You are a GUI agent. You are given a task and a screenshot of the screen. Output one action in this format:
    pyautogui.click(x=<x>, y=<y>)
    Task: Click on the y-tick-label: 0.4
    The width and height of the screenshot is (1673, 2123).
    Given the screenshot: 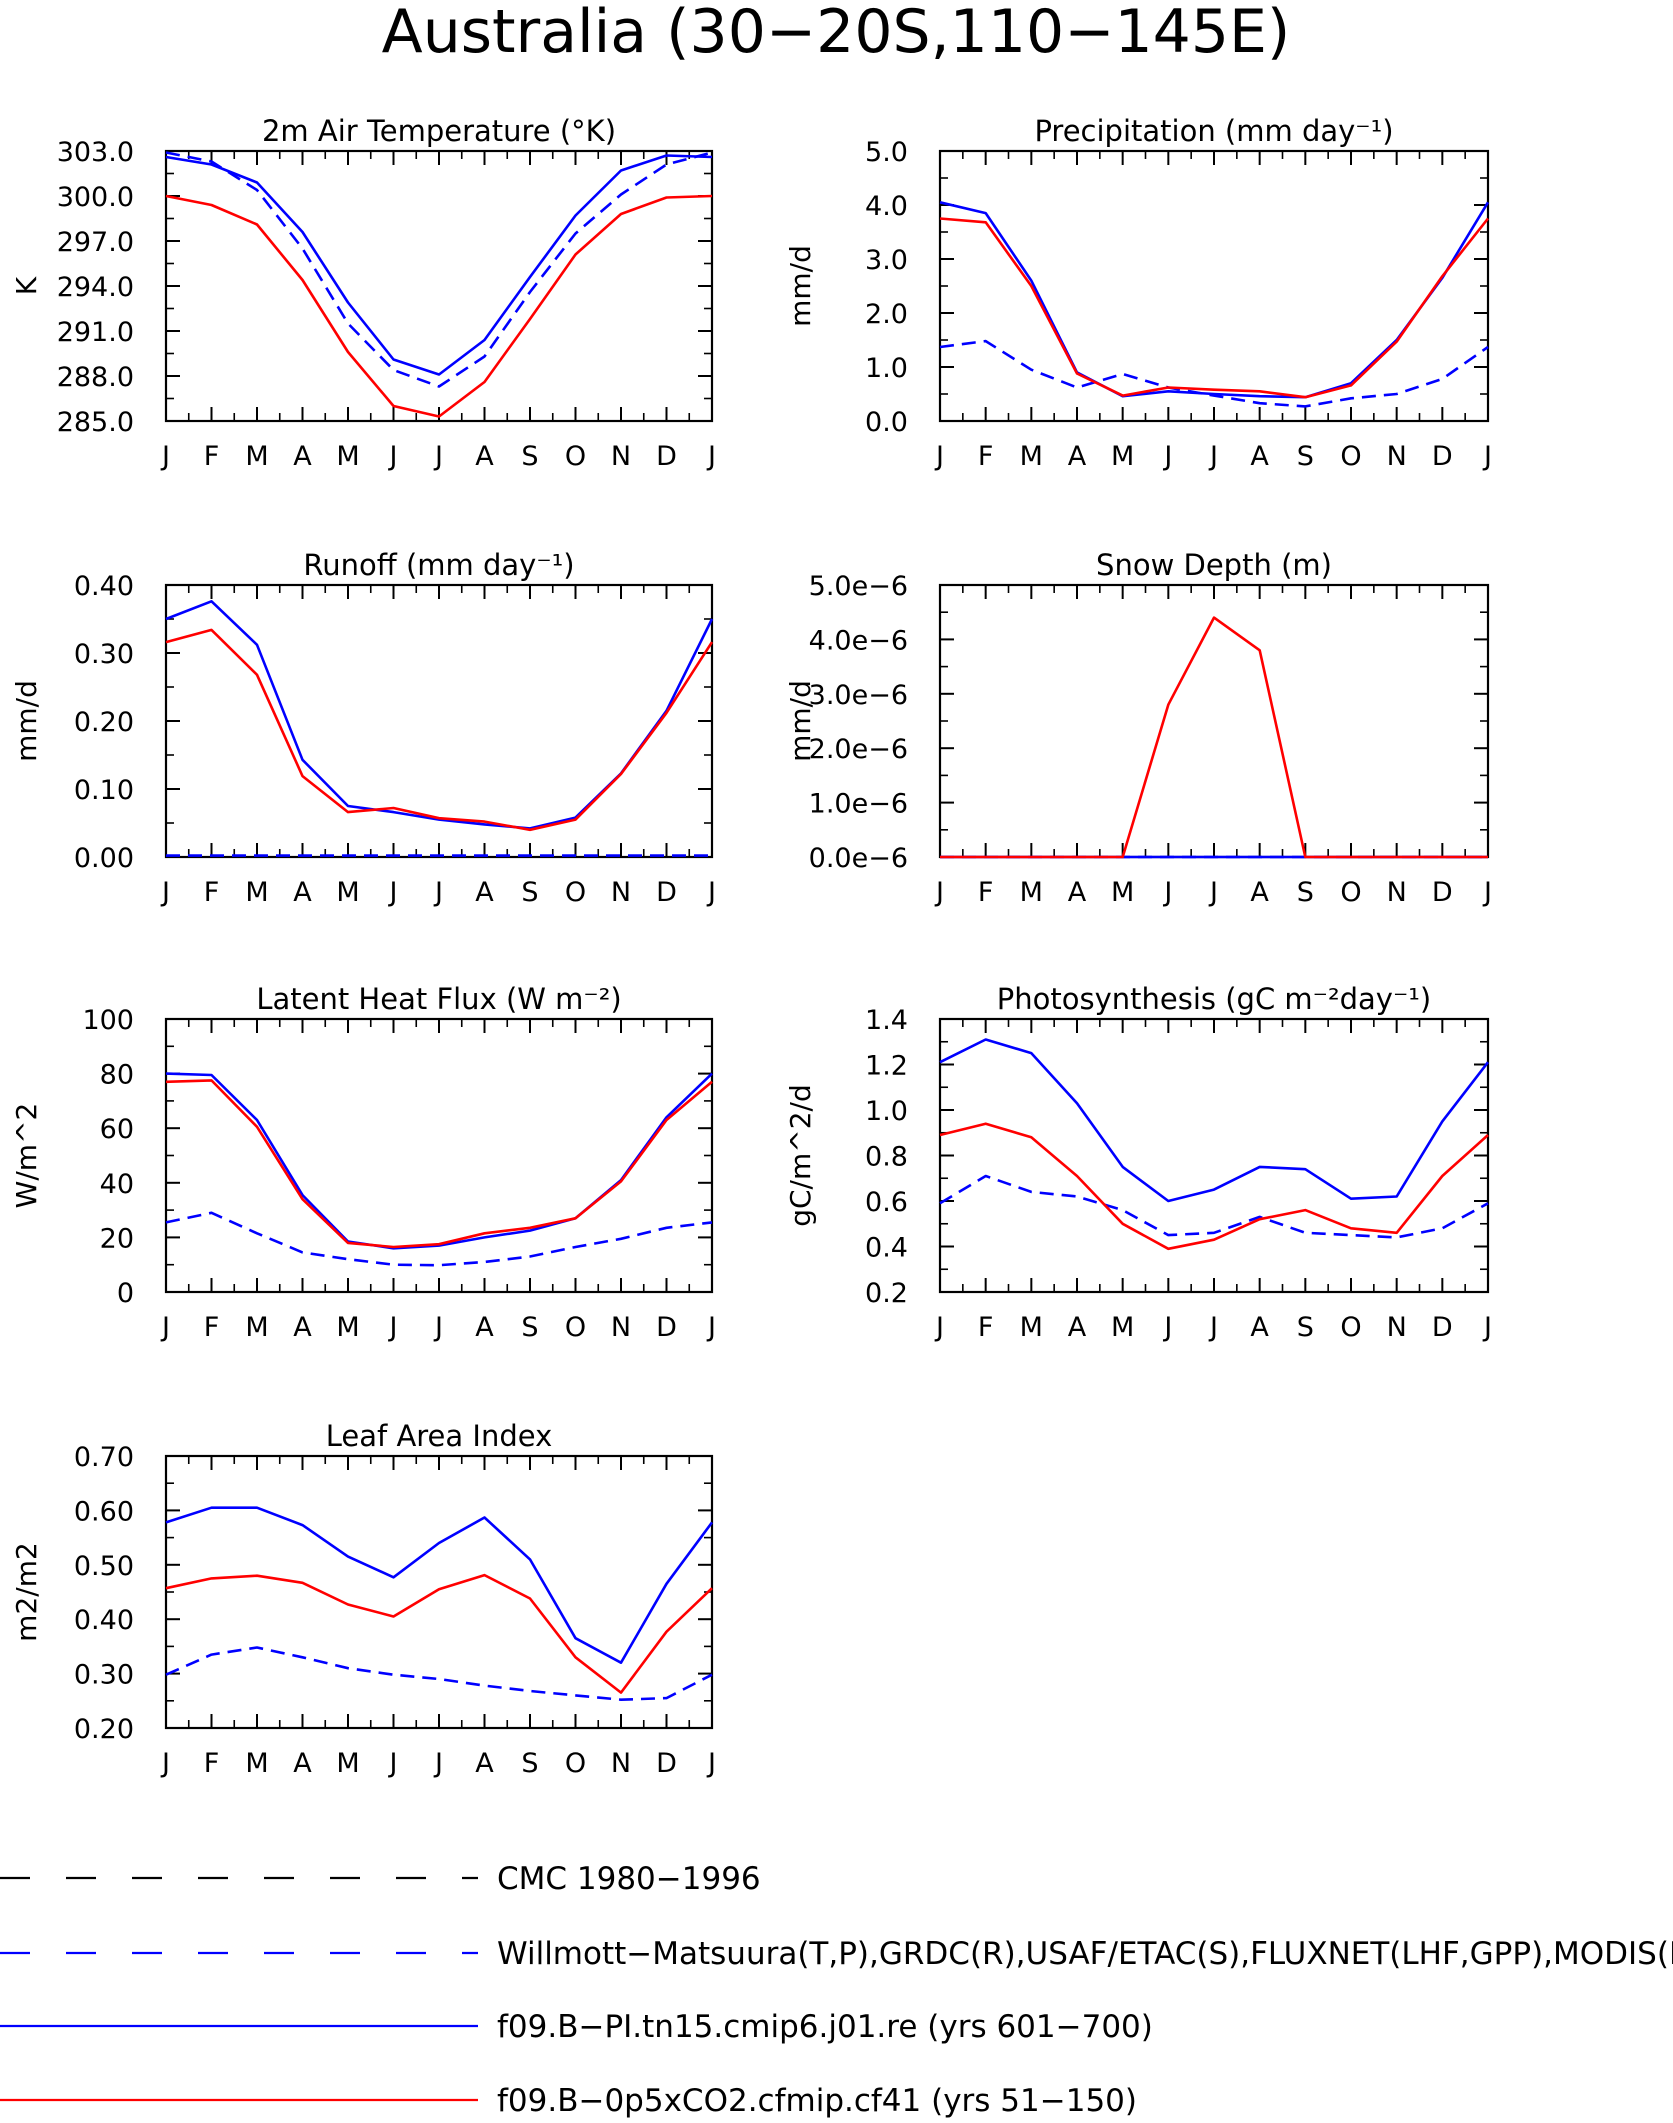 What is the action you would take?
    pyautogui.click(x=886, y=1248)
    